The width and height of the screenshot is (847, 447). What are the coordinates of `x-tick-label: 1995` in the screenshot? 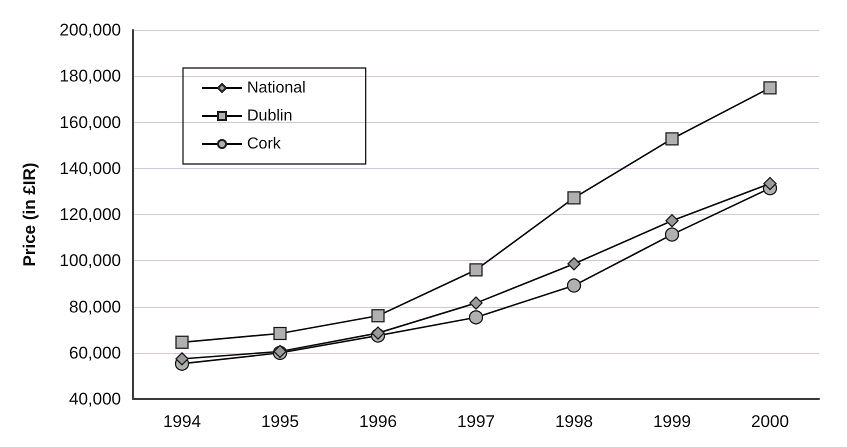 It's located at (280, 421).